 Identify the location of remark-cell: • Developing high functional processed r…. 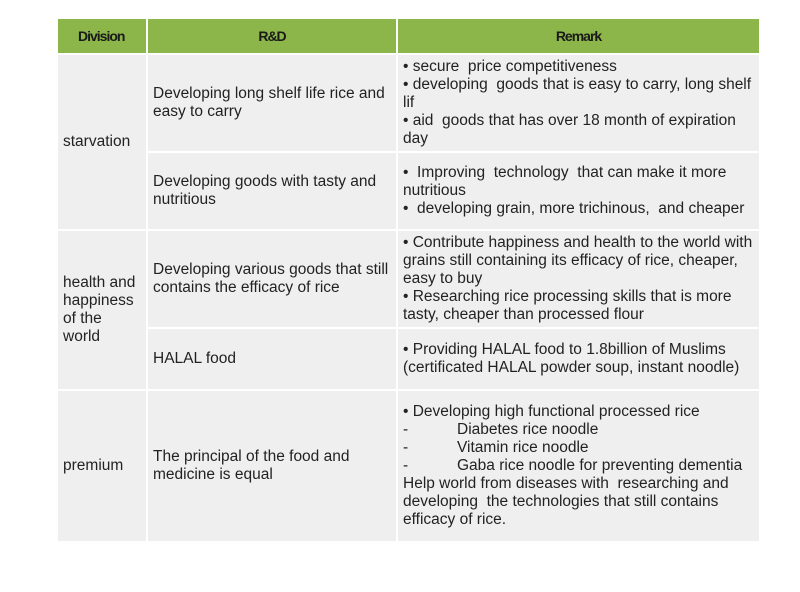
(578, 466).